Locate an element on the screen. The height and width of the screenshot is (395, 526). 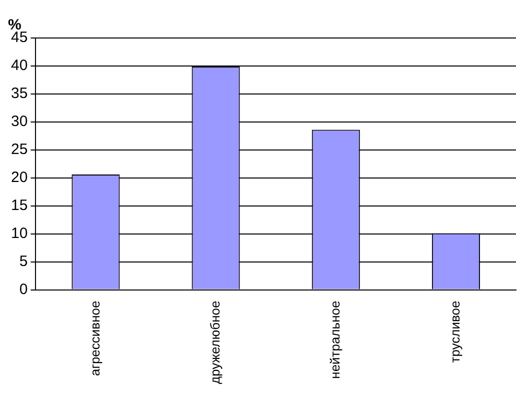
y-tick-label: 10 is located at coordinates (19, 233).